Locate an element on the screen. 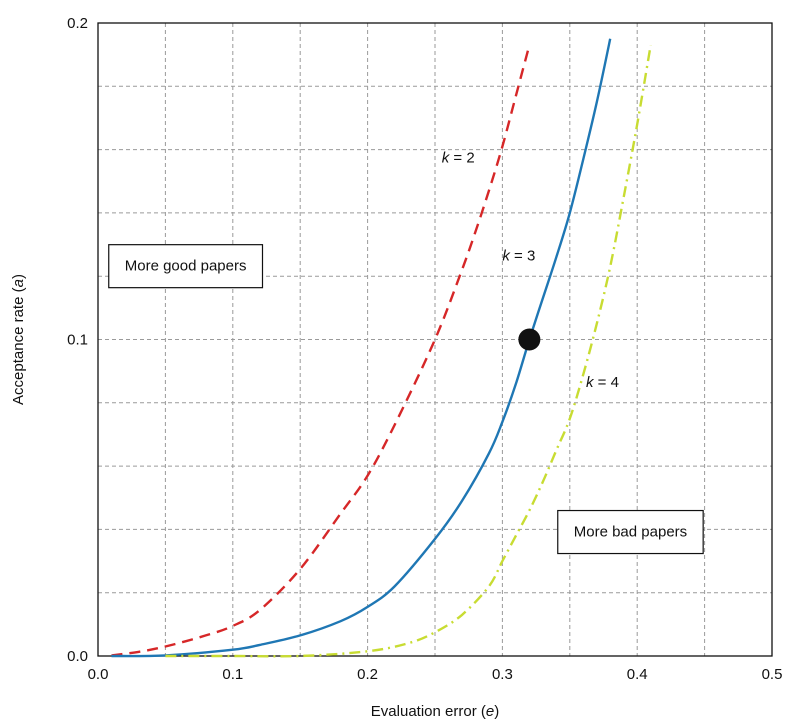  curve-label-k4: k = 4 is located at coordinates (602, 382).